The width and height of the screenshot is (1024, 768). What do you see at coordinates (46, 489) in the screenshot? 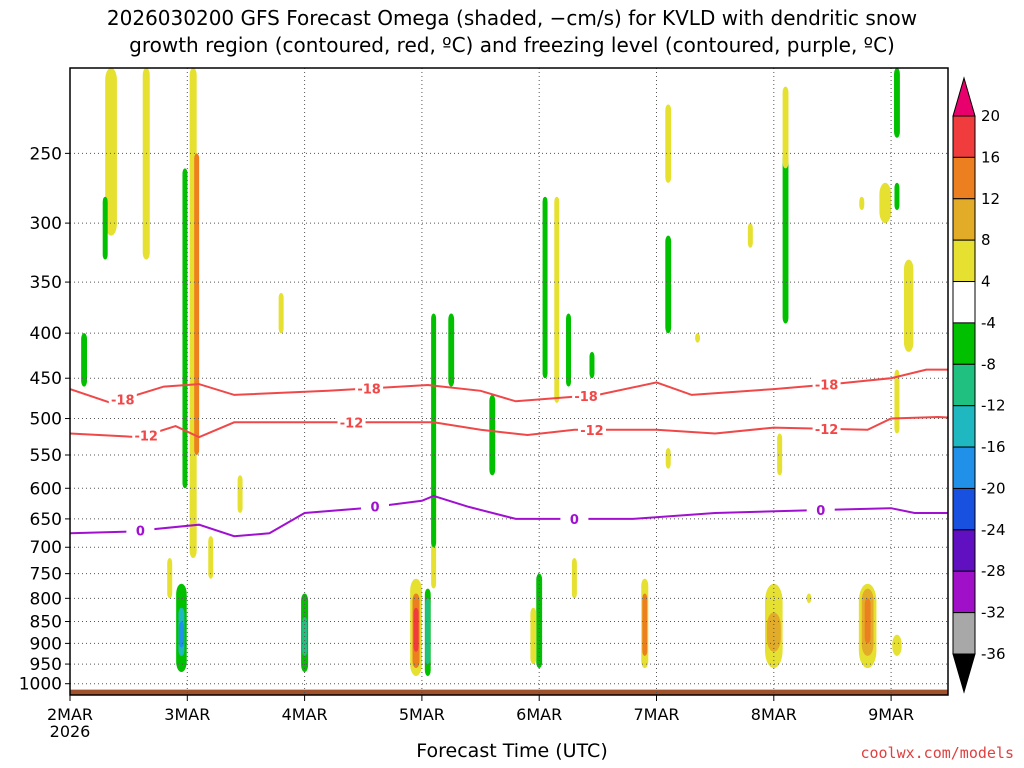
I see `y-tick-label: 600` at bounding box center [46, 489].